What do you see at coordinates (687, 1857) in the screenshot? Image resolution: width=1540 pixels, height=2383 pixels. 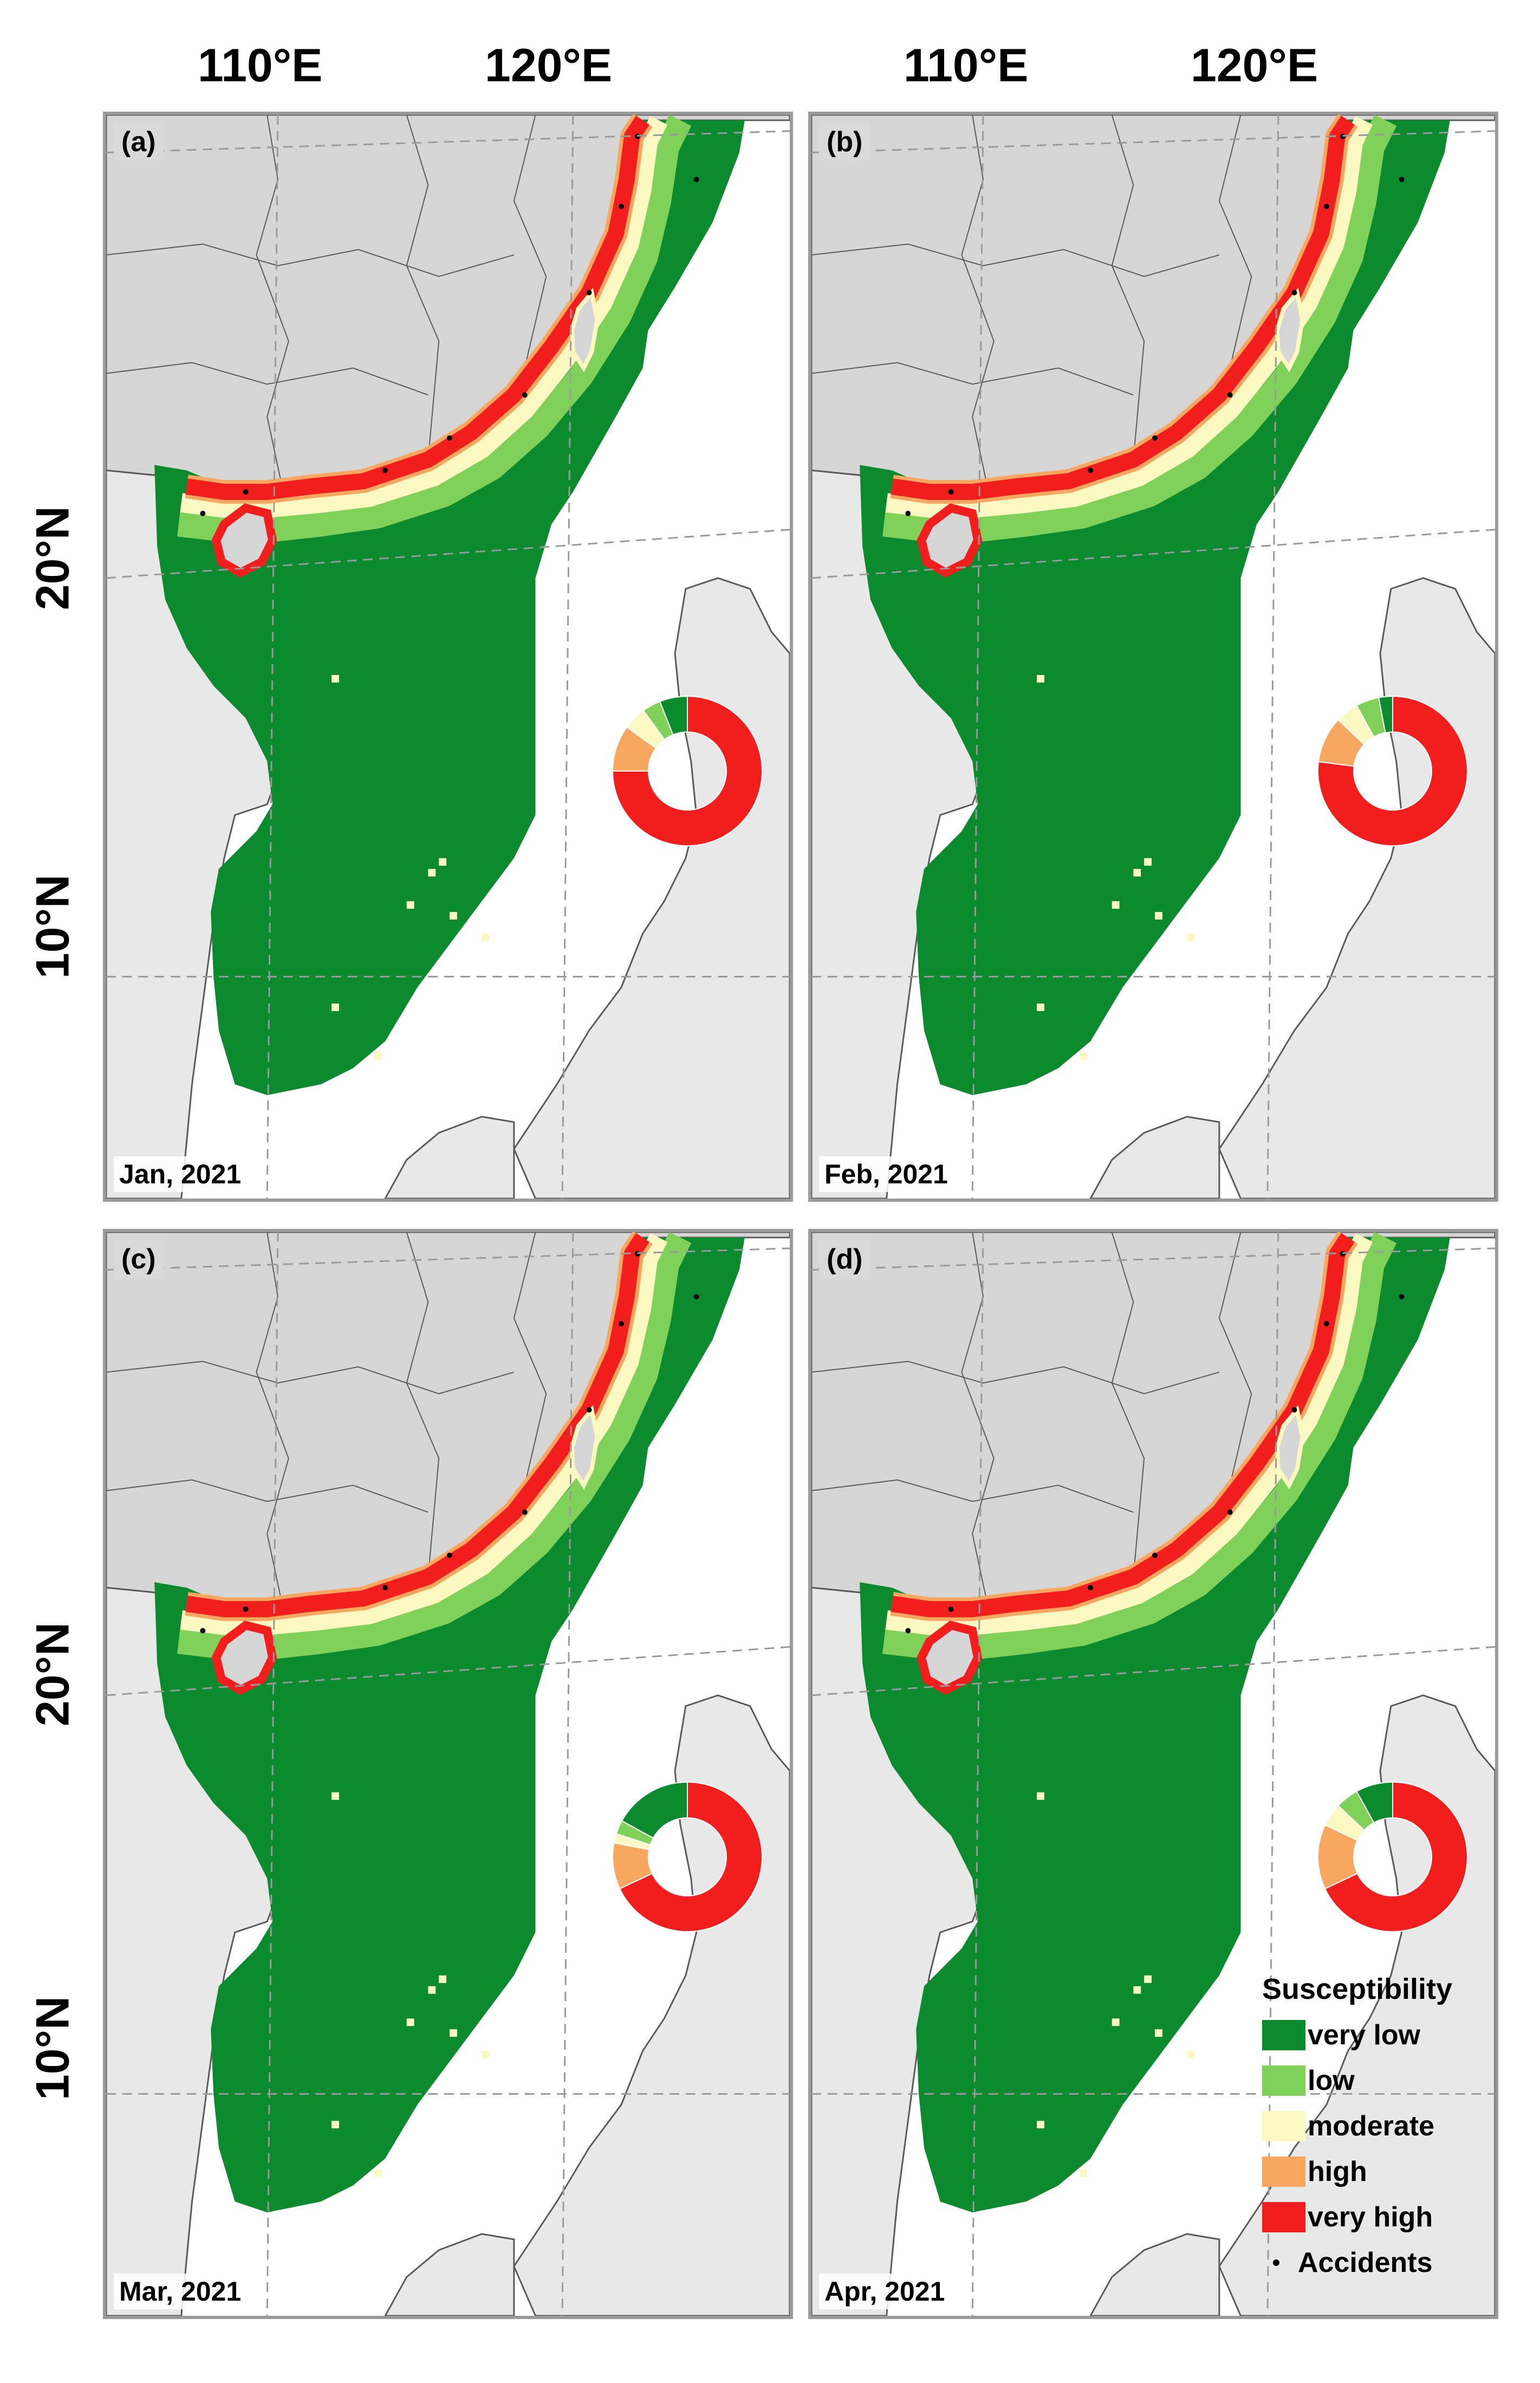 I see `donut-chart-c` at bounding box center [687, 1857].